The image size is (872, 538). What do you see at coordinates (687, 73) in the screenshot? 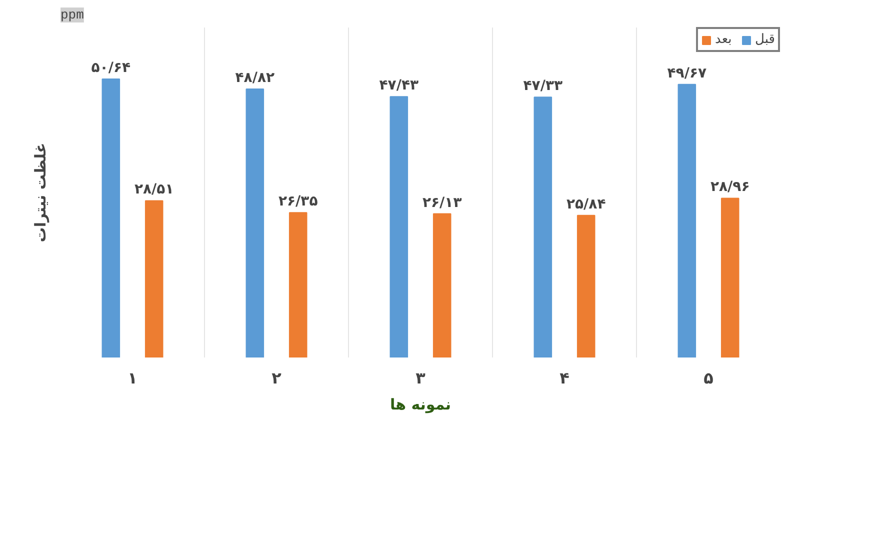
I see `data-label: ۴۹/۶۷` at bounding box center [687, 73].